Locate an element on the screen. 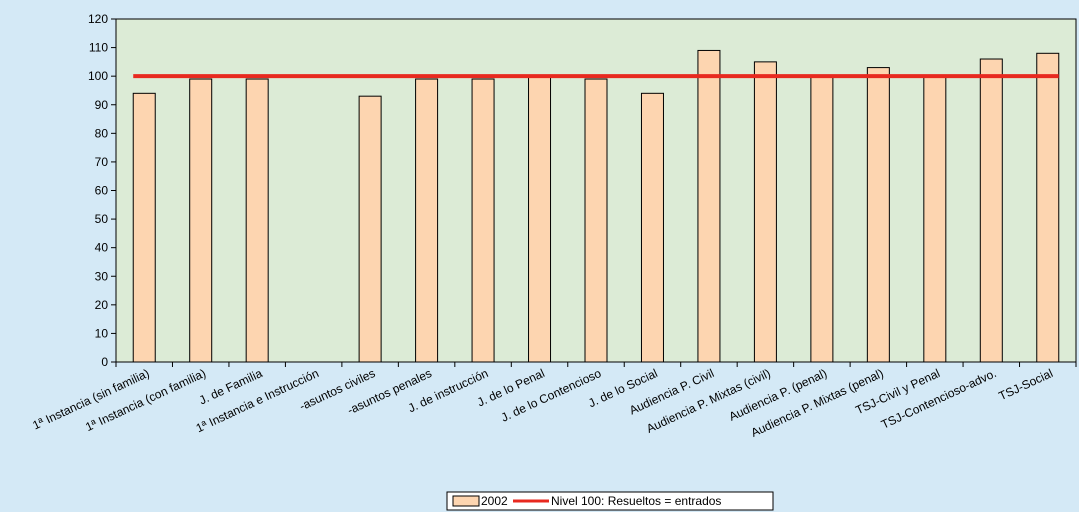  y-tick-label: 60 is located at coordinates (102, 191).